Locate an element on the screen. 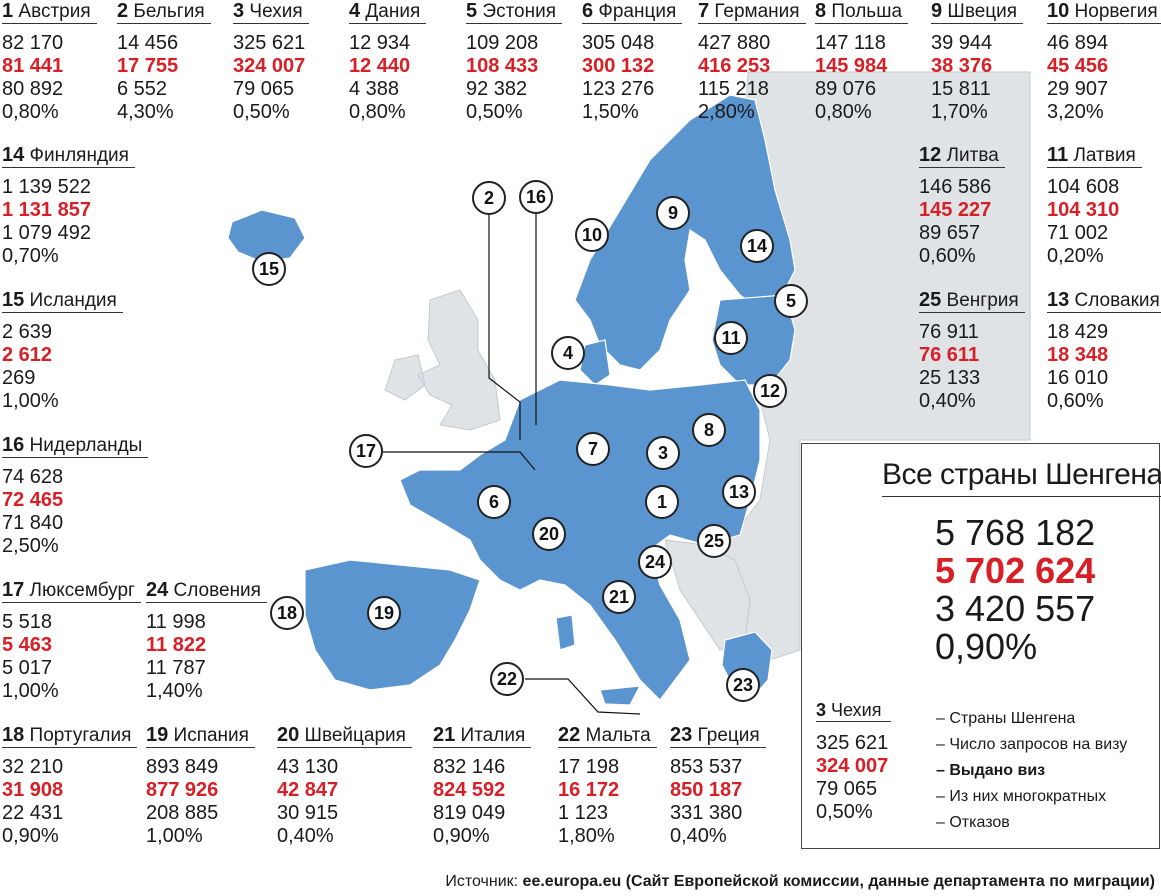 This screenshot has height=896, width=1161. country-header: 2 Бельгия is located at coordinates (164, 12).